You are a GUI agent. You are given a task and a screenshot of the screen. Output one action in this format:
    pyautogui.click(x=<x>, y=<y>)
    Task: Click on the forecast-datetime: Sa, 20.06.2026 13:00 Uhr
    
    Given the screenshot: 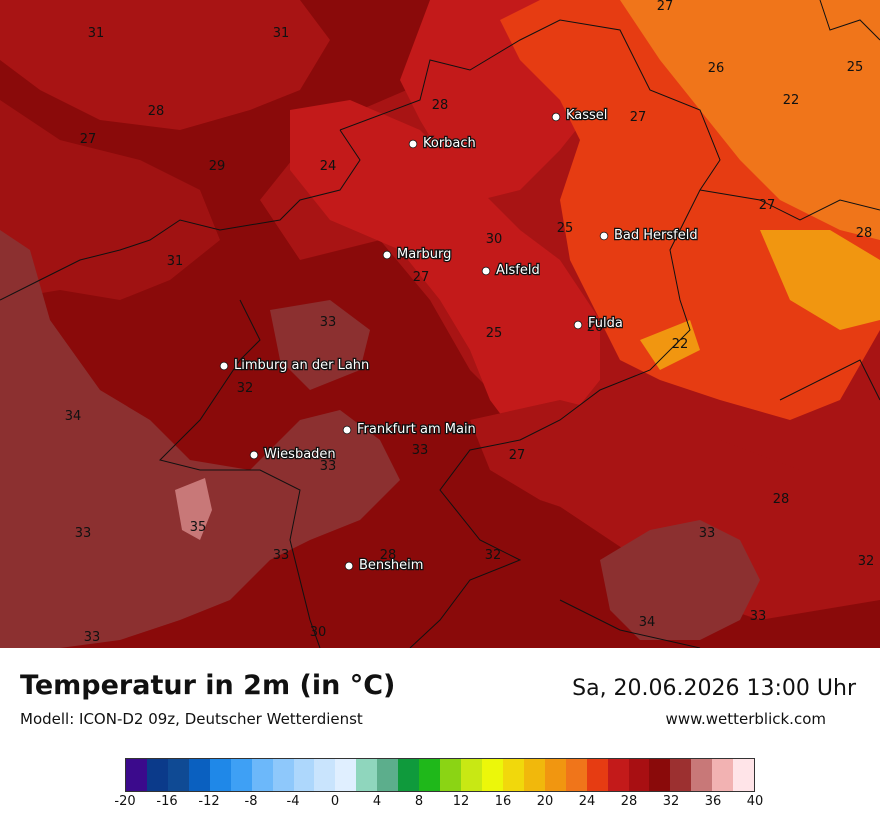 What is the action you would take?
    pyautogui.click(x=714, y=688)
    